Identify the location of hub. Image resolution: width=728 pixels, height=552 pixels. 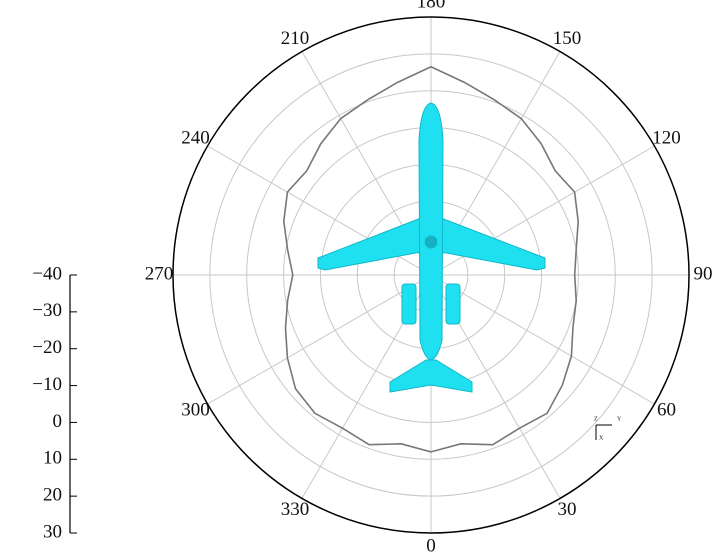
(431, 242).